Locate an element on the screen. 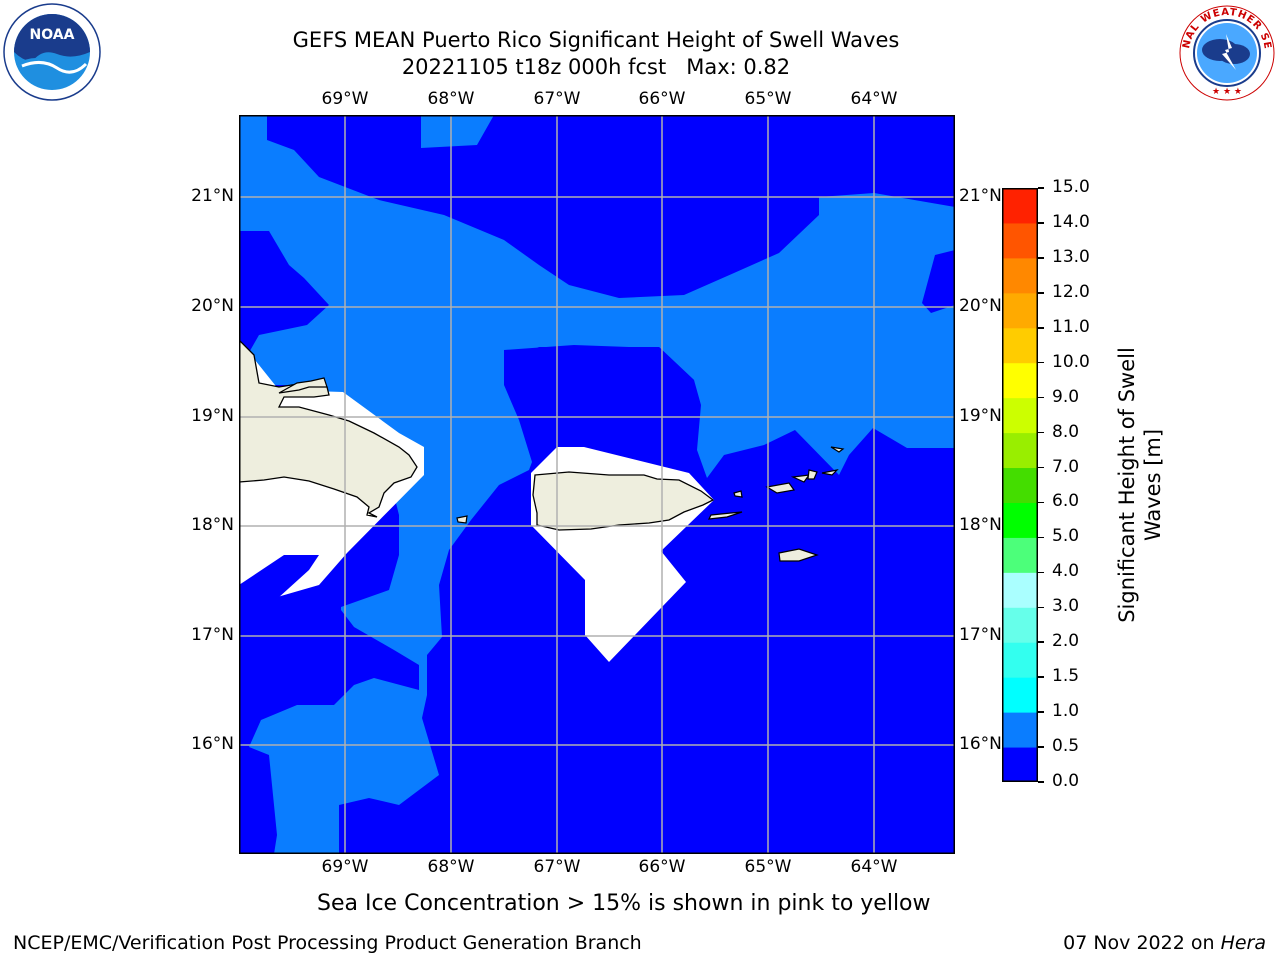  colorbar-tick-label: 0.0 is located at coordinates (1066, 781).